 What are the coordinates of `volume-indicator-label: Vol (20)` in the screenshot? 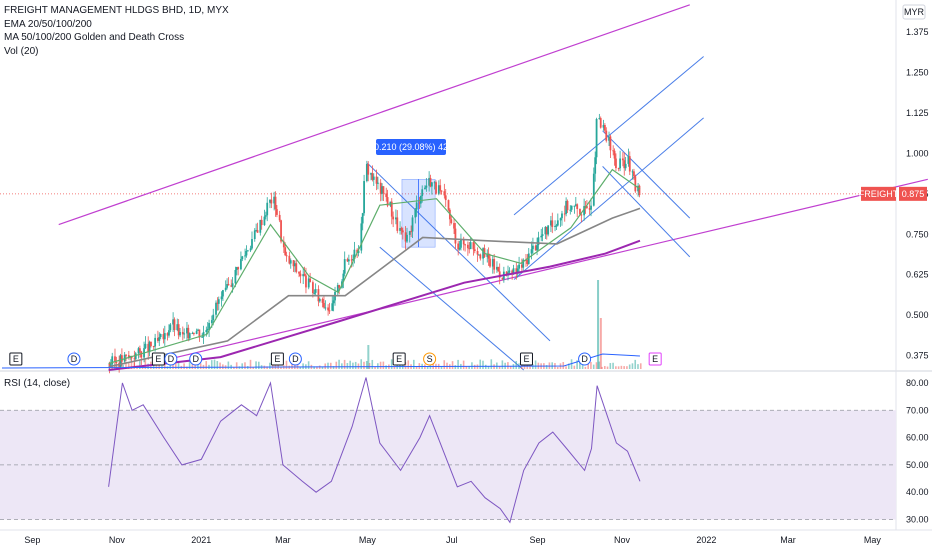 It's located at (21, 51).